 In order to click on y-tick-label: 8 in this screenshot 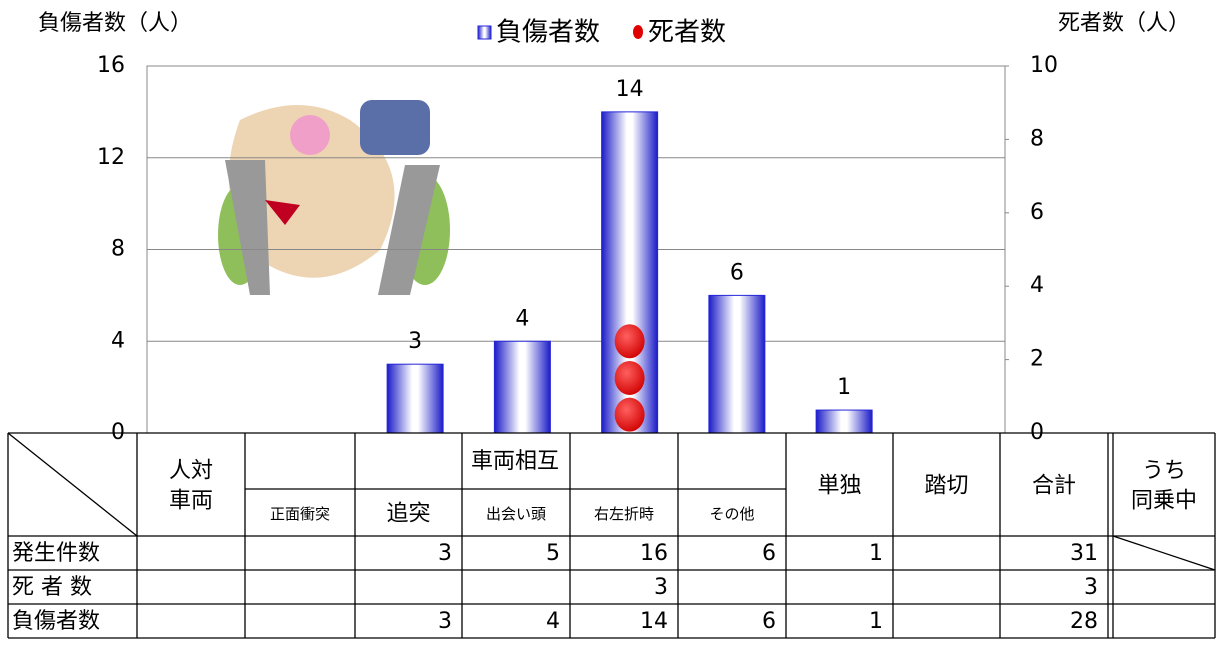, I will do `click(118, 249)`.